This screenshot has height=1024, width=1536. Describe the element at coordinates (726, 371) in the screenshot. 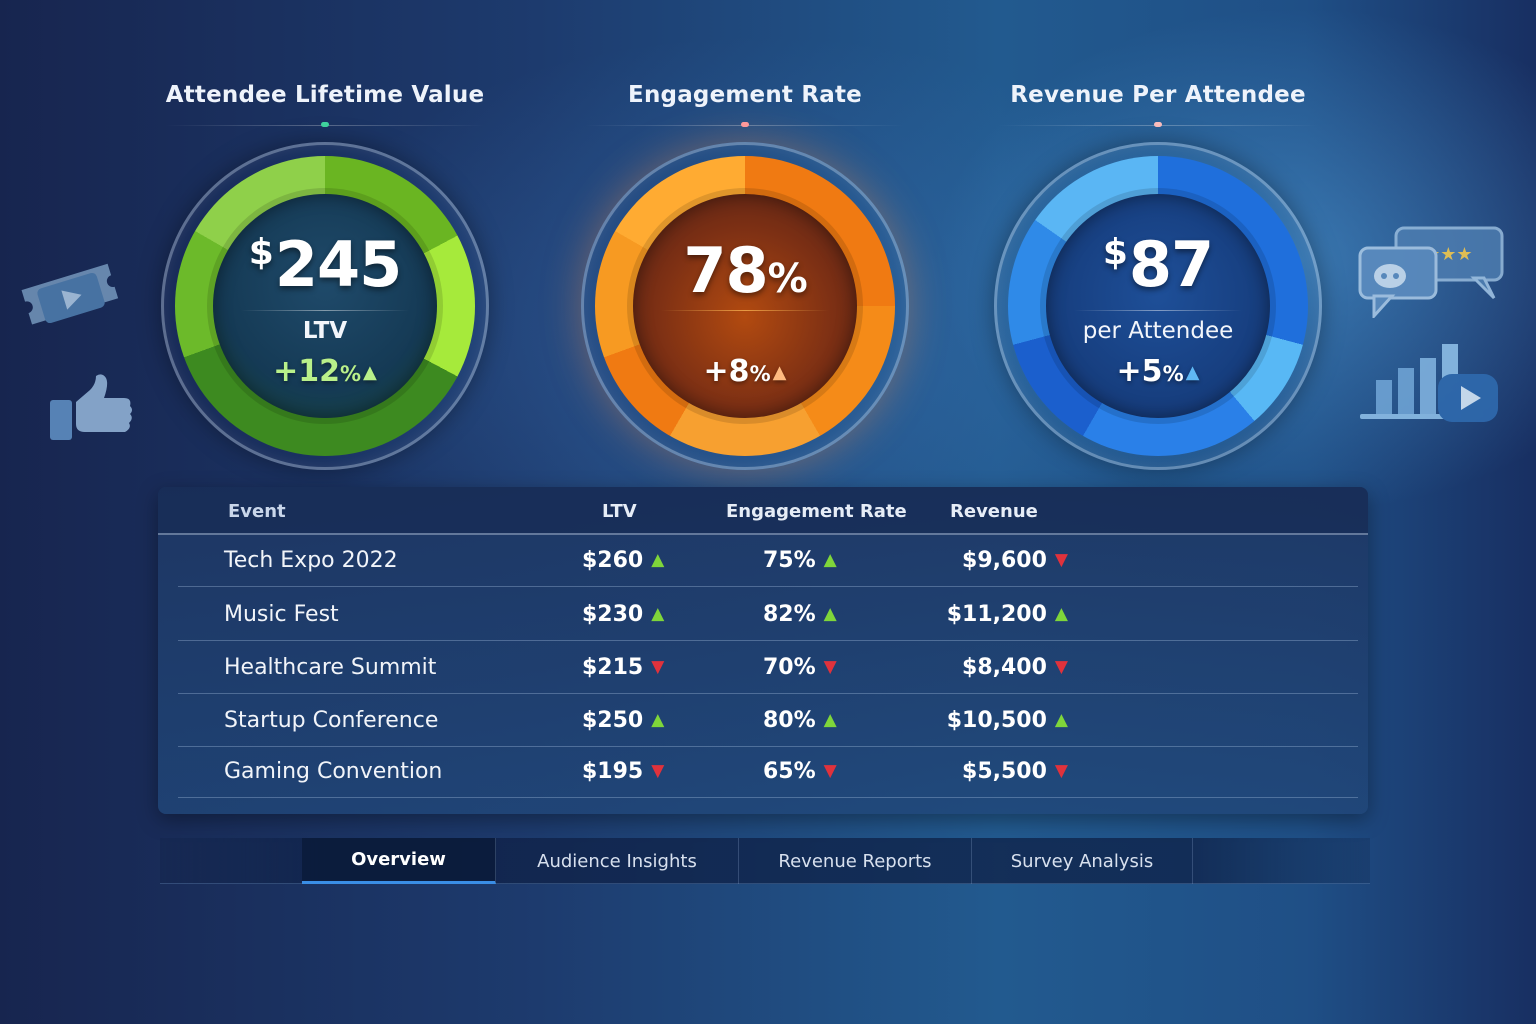

I see `change-value: +8` at that location.